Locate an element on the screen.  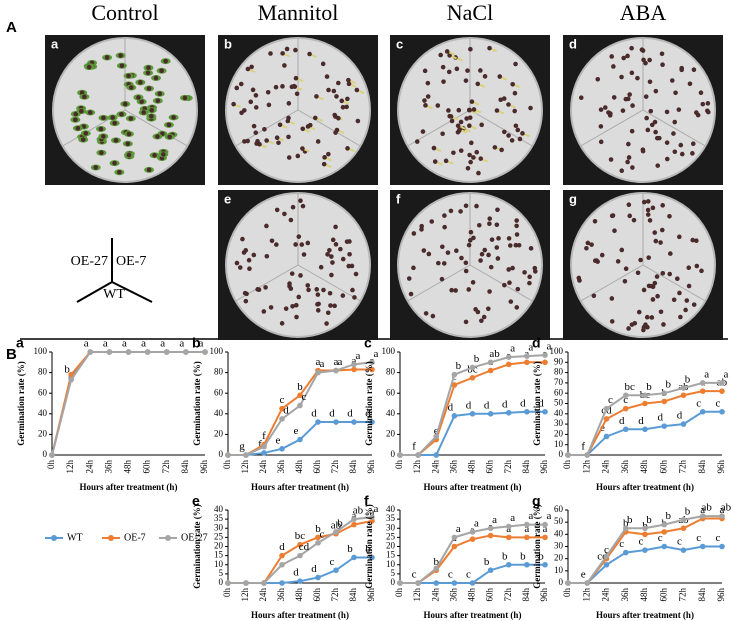
significance-letter: f is located at coordinates (414, 447).